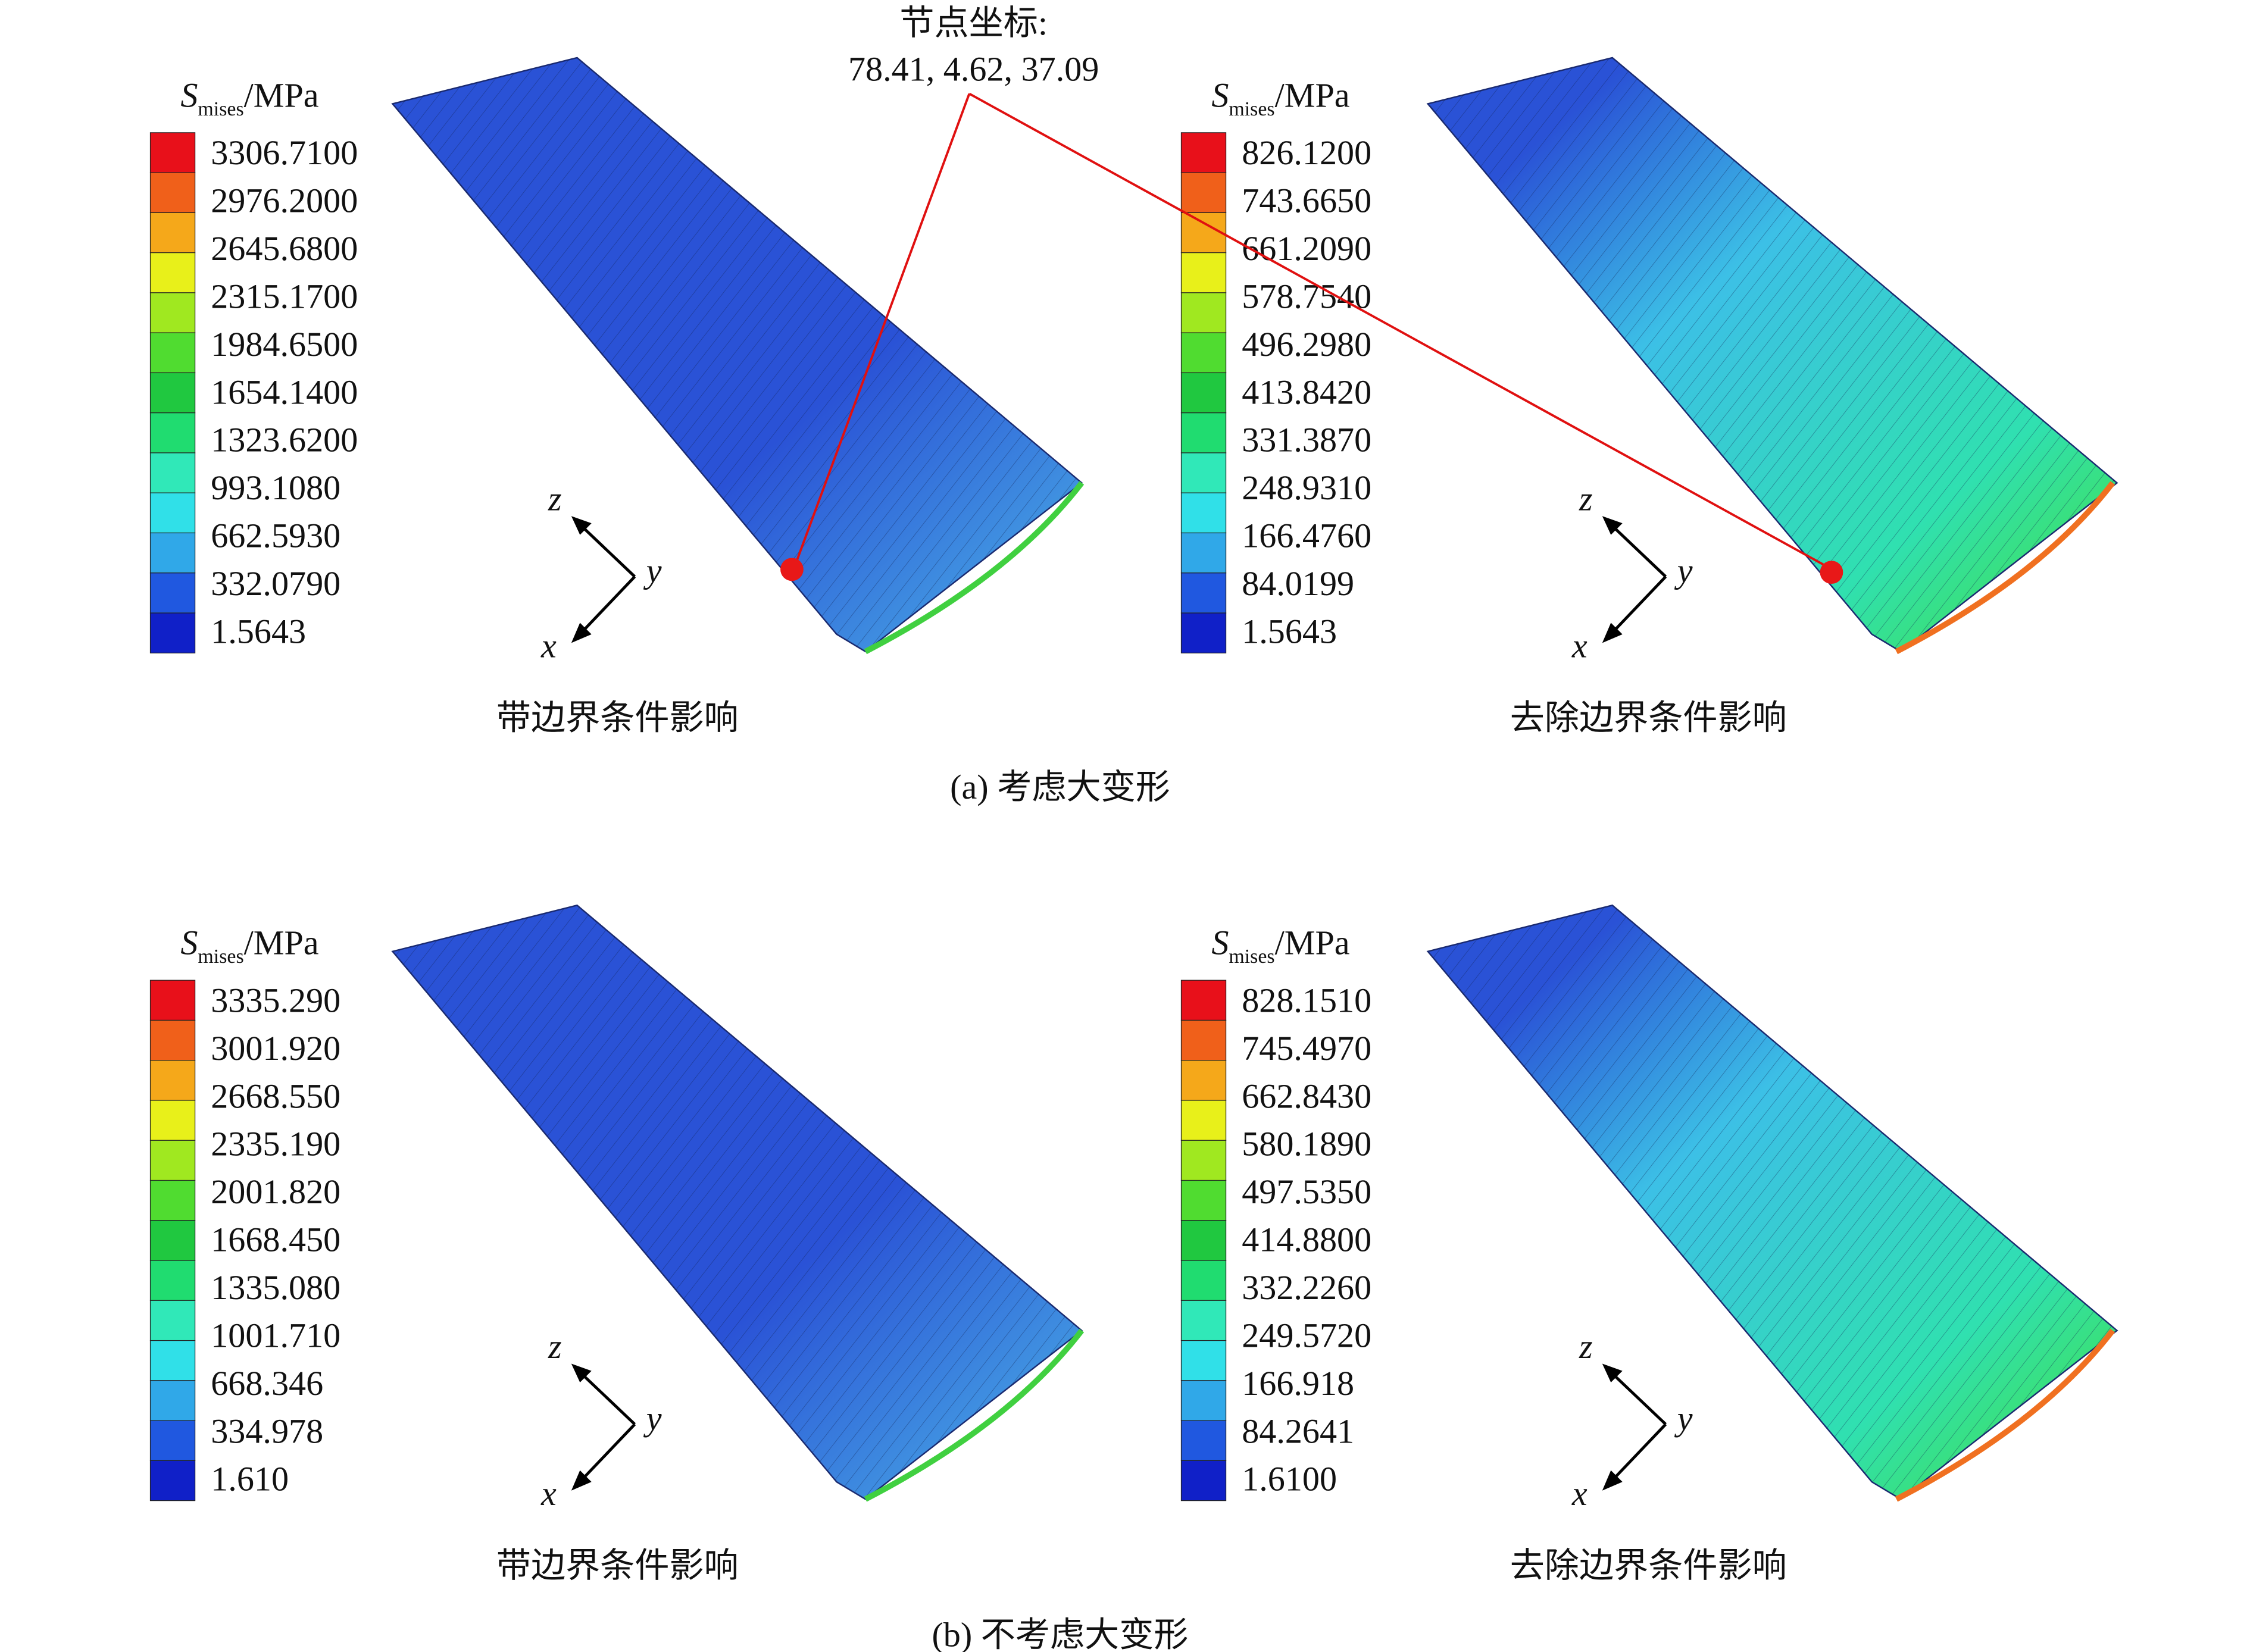  What do you see at coordinates (275, 487) in the screenshot?
I see `legend-label: 993.1080` at bounding box center [275, 487].